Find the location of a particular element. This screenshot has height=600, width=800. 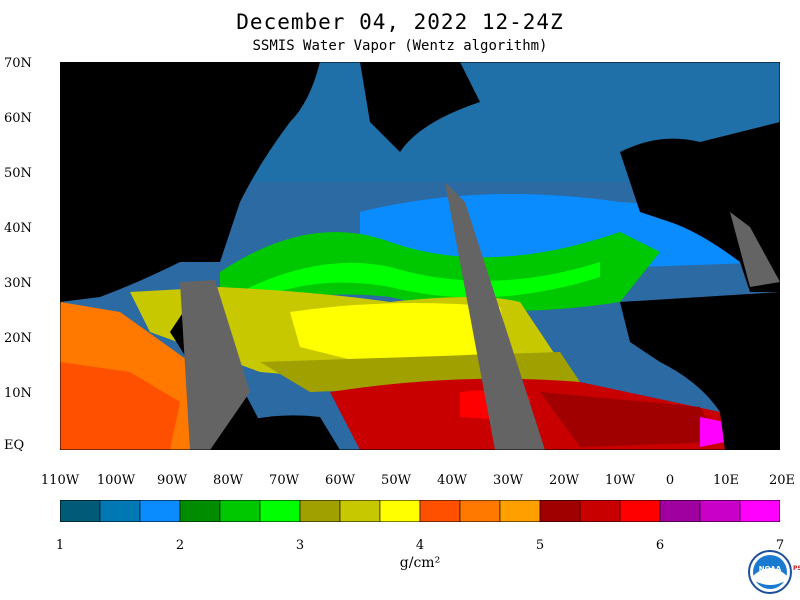

lat-label-30n: 30N is located at coordinates (18, 283).